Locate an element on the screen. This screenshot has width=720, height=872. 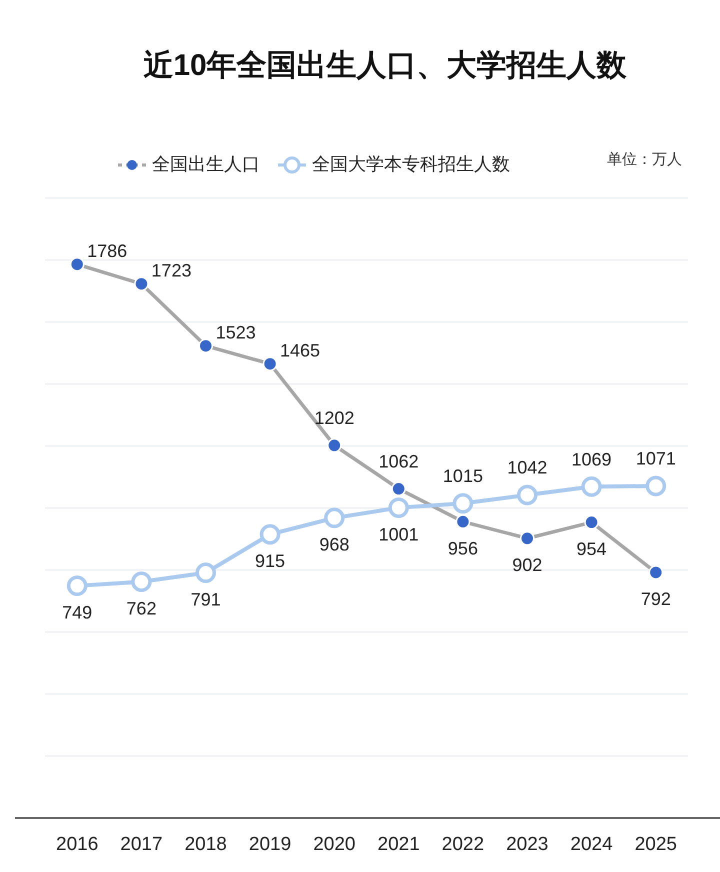
data-label: 1001 is located at coordinates (398, 534).